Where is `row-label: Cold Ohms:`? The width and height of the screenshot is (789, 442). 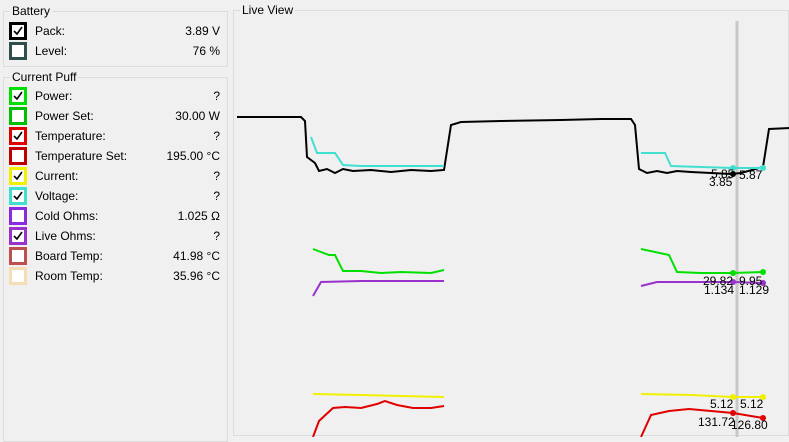
row-label: Cold Ohms: is located at coordinates (67, 216).